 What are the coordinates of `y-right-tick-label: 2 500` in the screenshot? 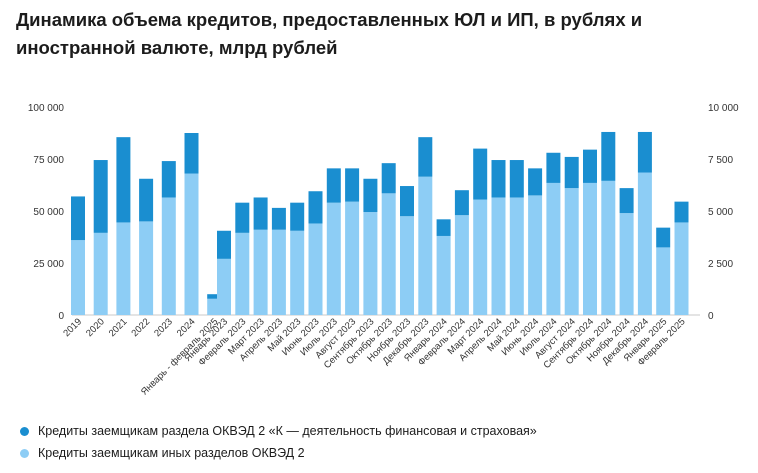 It's located at (720, 264).